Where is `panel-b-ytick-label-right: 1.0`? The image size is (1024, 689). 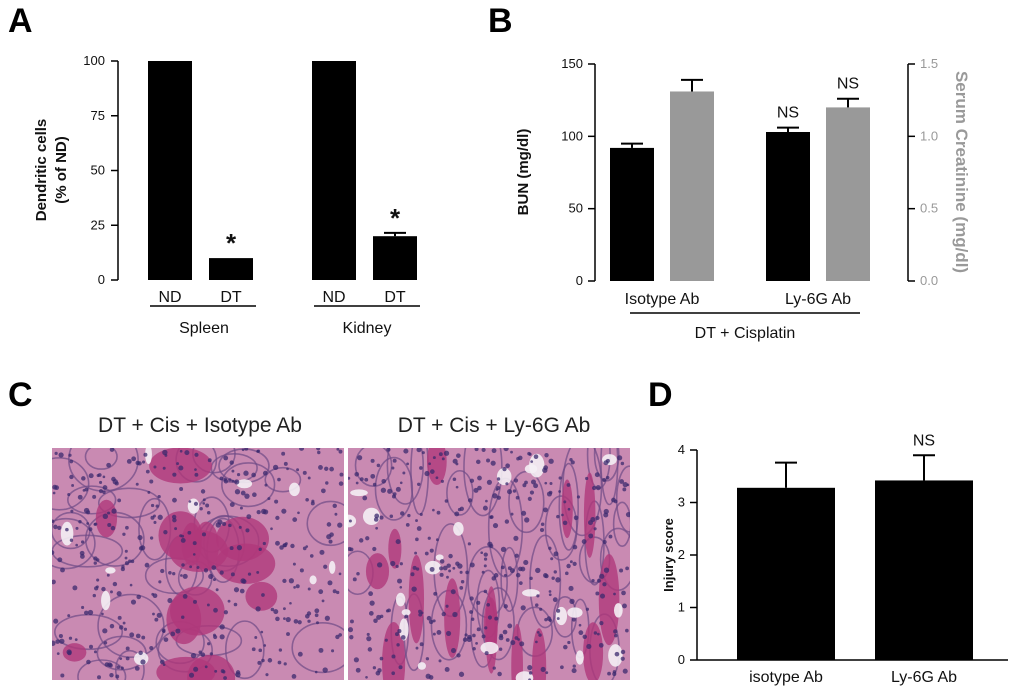 panel-b-ytick-label-right: 1.0 is located at coordinates (929, 135).